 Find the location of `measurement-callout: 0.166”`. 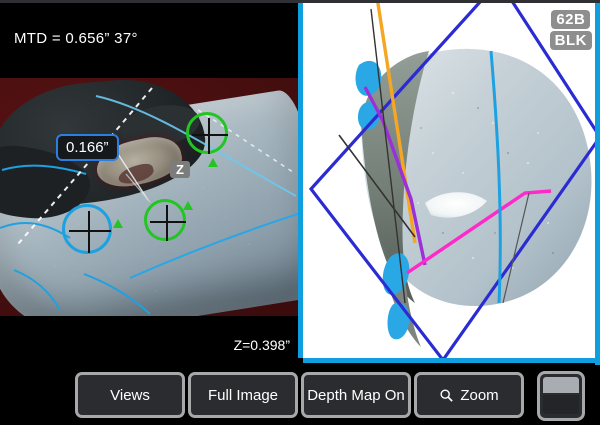

measurement-callout: 0.166” is located at coordinates (87, 147).